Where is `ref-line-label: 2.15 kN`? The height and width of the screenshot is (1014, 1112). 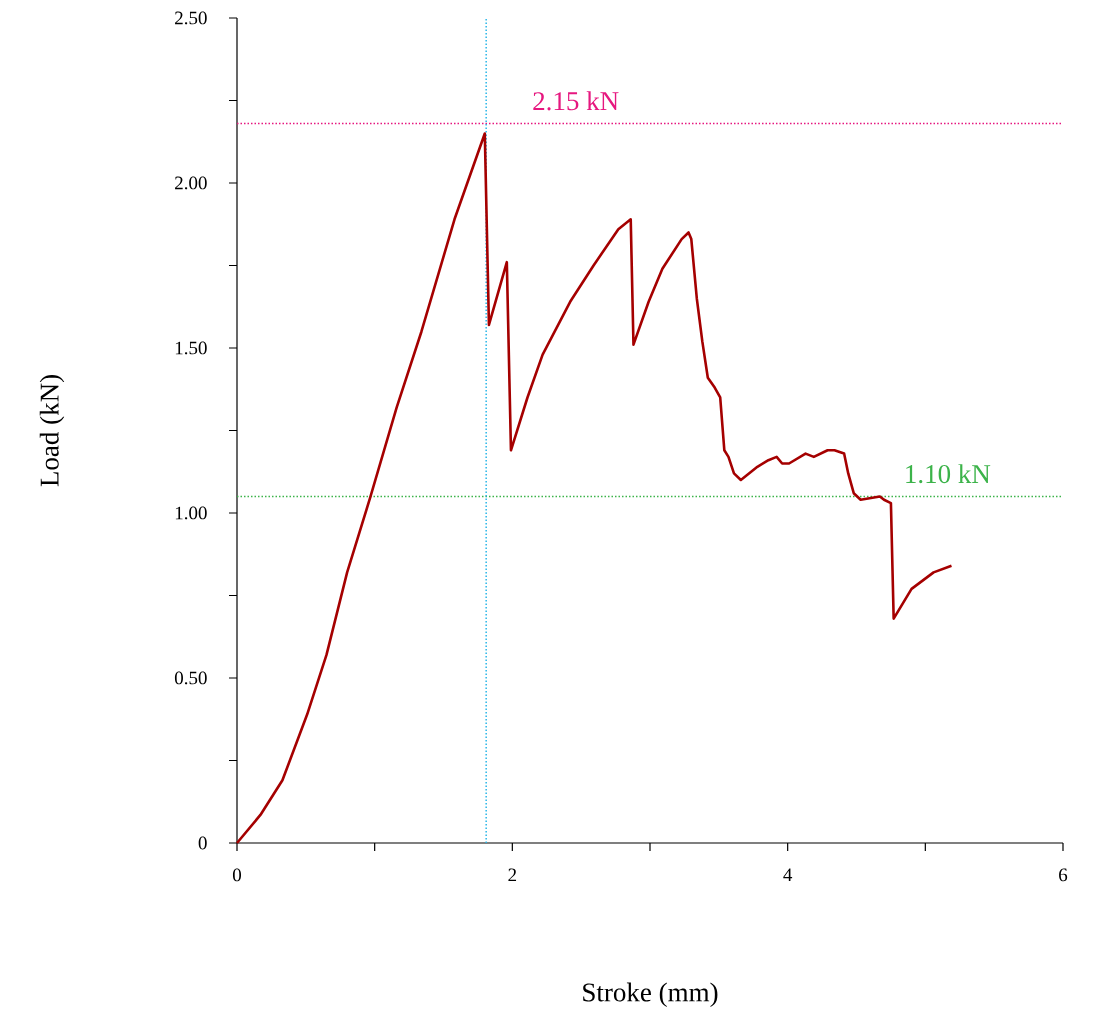
ref-line-label: 2.15 kN is located at coordinates (576, 101).